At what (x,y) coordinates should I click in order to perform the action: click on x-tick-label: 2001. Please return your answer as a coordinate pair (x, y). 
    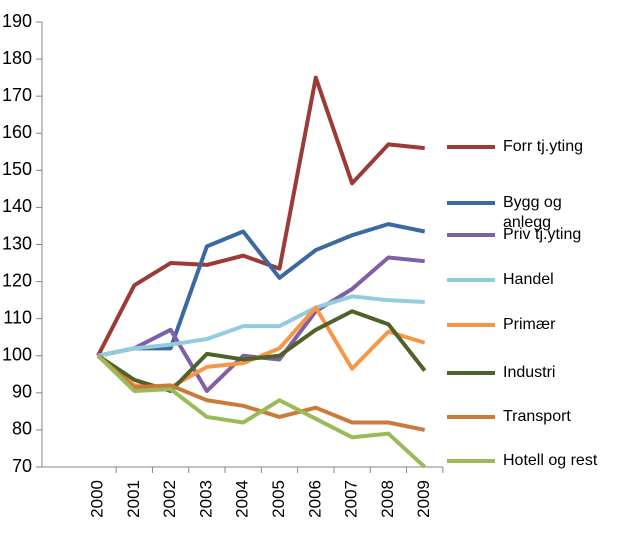
    Looking at the image, I should click on (133, 499).